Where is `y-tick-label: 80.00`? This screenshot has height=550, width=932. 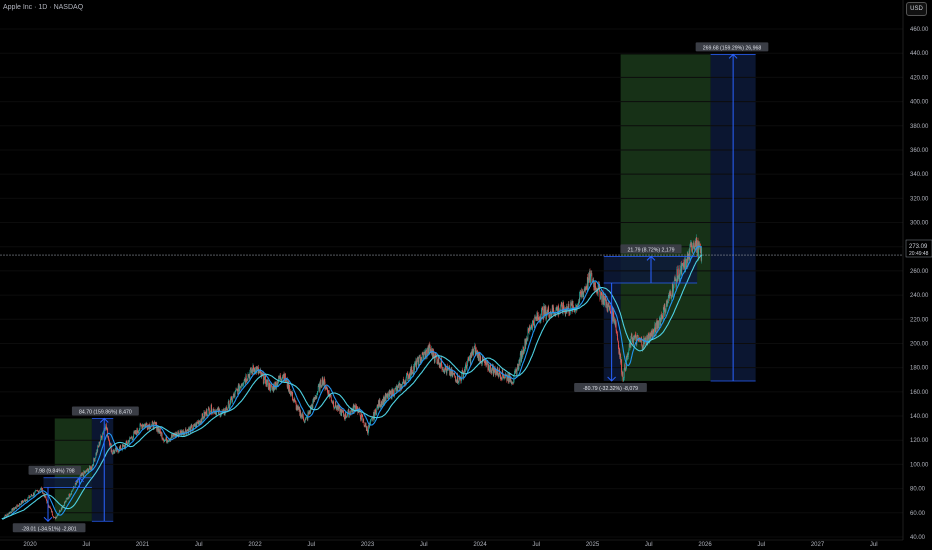
y-tick-label: 80.00 is located at coordinates (918, 490).